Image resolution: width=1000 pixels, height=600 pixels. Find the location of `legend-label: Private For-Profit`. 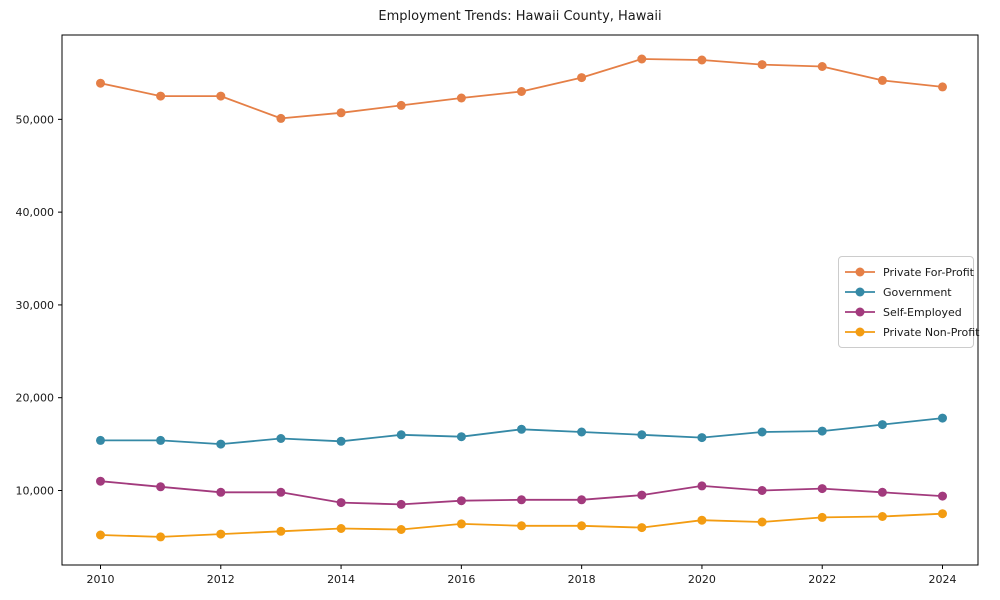

legend-label: Private For-Profit is located at coordinates (928, 272).